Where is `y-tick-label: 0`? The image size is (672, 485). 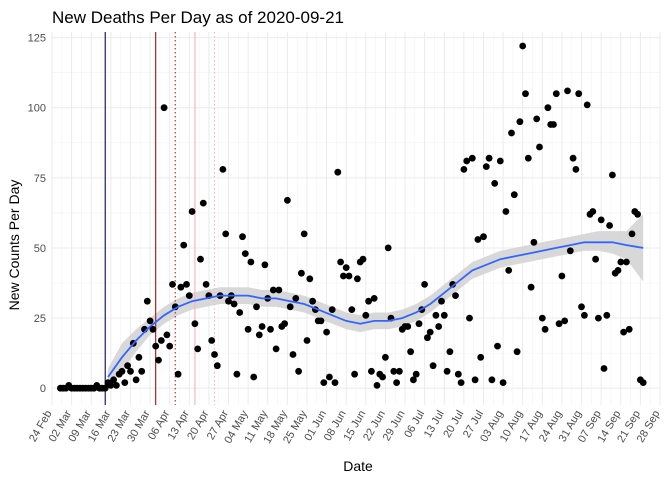
y-tick-label: 0 is located at coordinates (43, 389).